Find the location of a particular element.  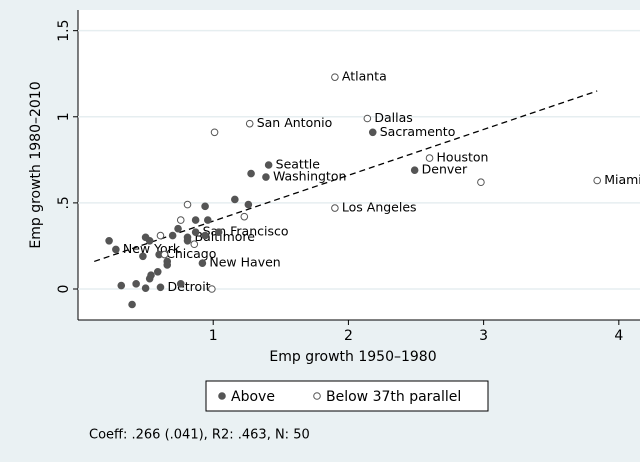

point-label: San Francisco is located at coordinates (246, 231).